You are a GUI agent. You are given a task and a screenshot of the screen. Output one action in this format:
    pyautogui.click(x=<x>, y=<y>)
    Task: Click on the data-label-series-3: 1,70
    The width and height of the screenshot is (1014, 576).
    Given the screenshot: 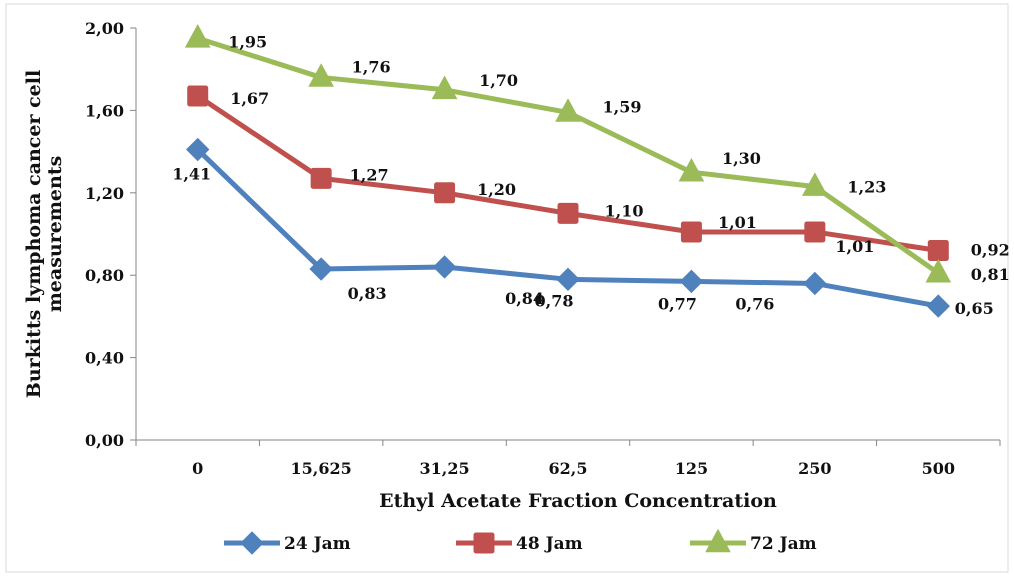 What is the action you would take?
    pyautogui.click(x=498, y=80)
    